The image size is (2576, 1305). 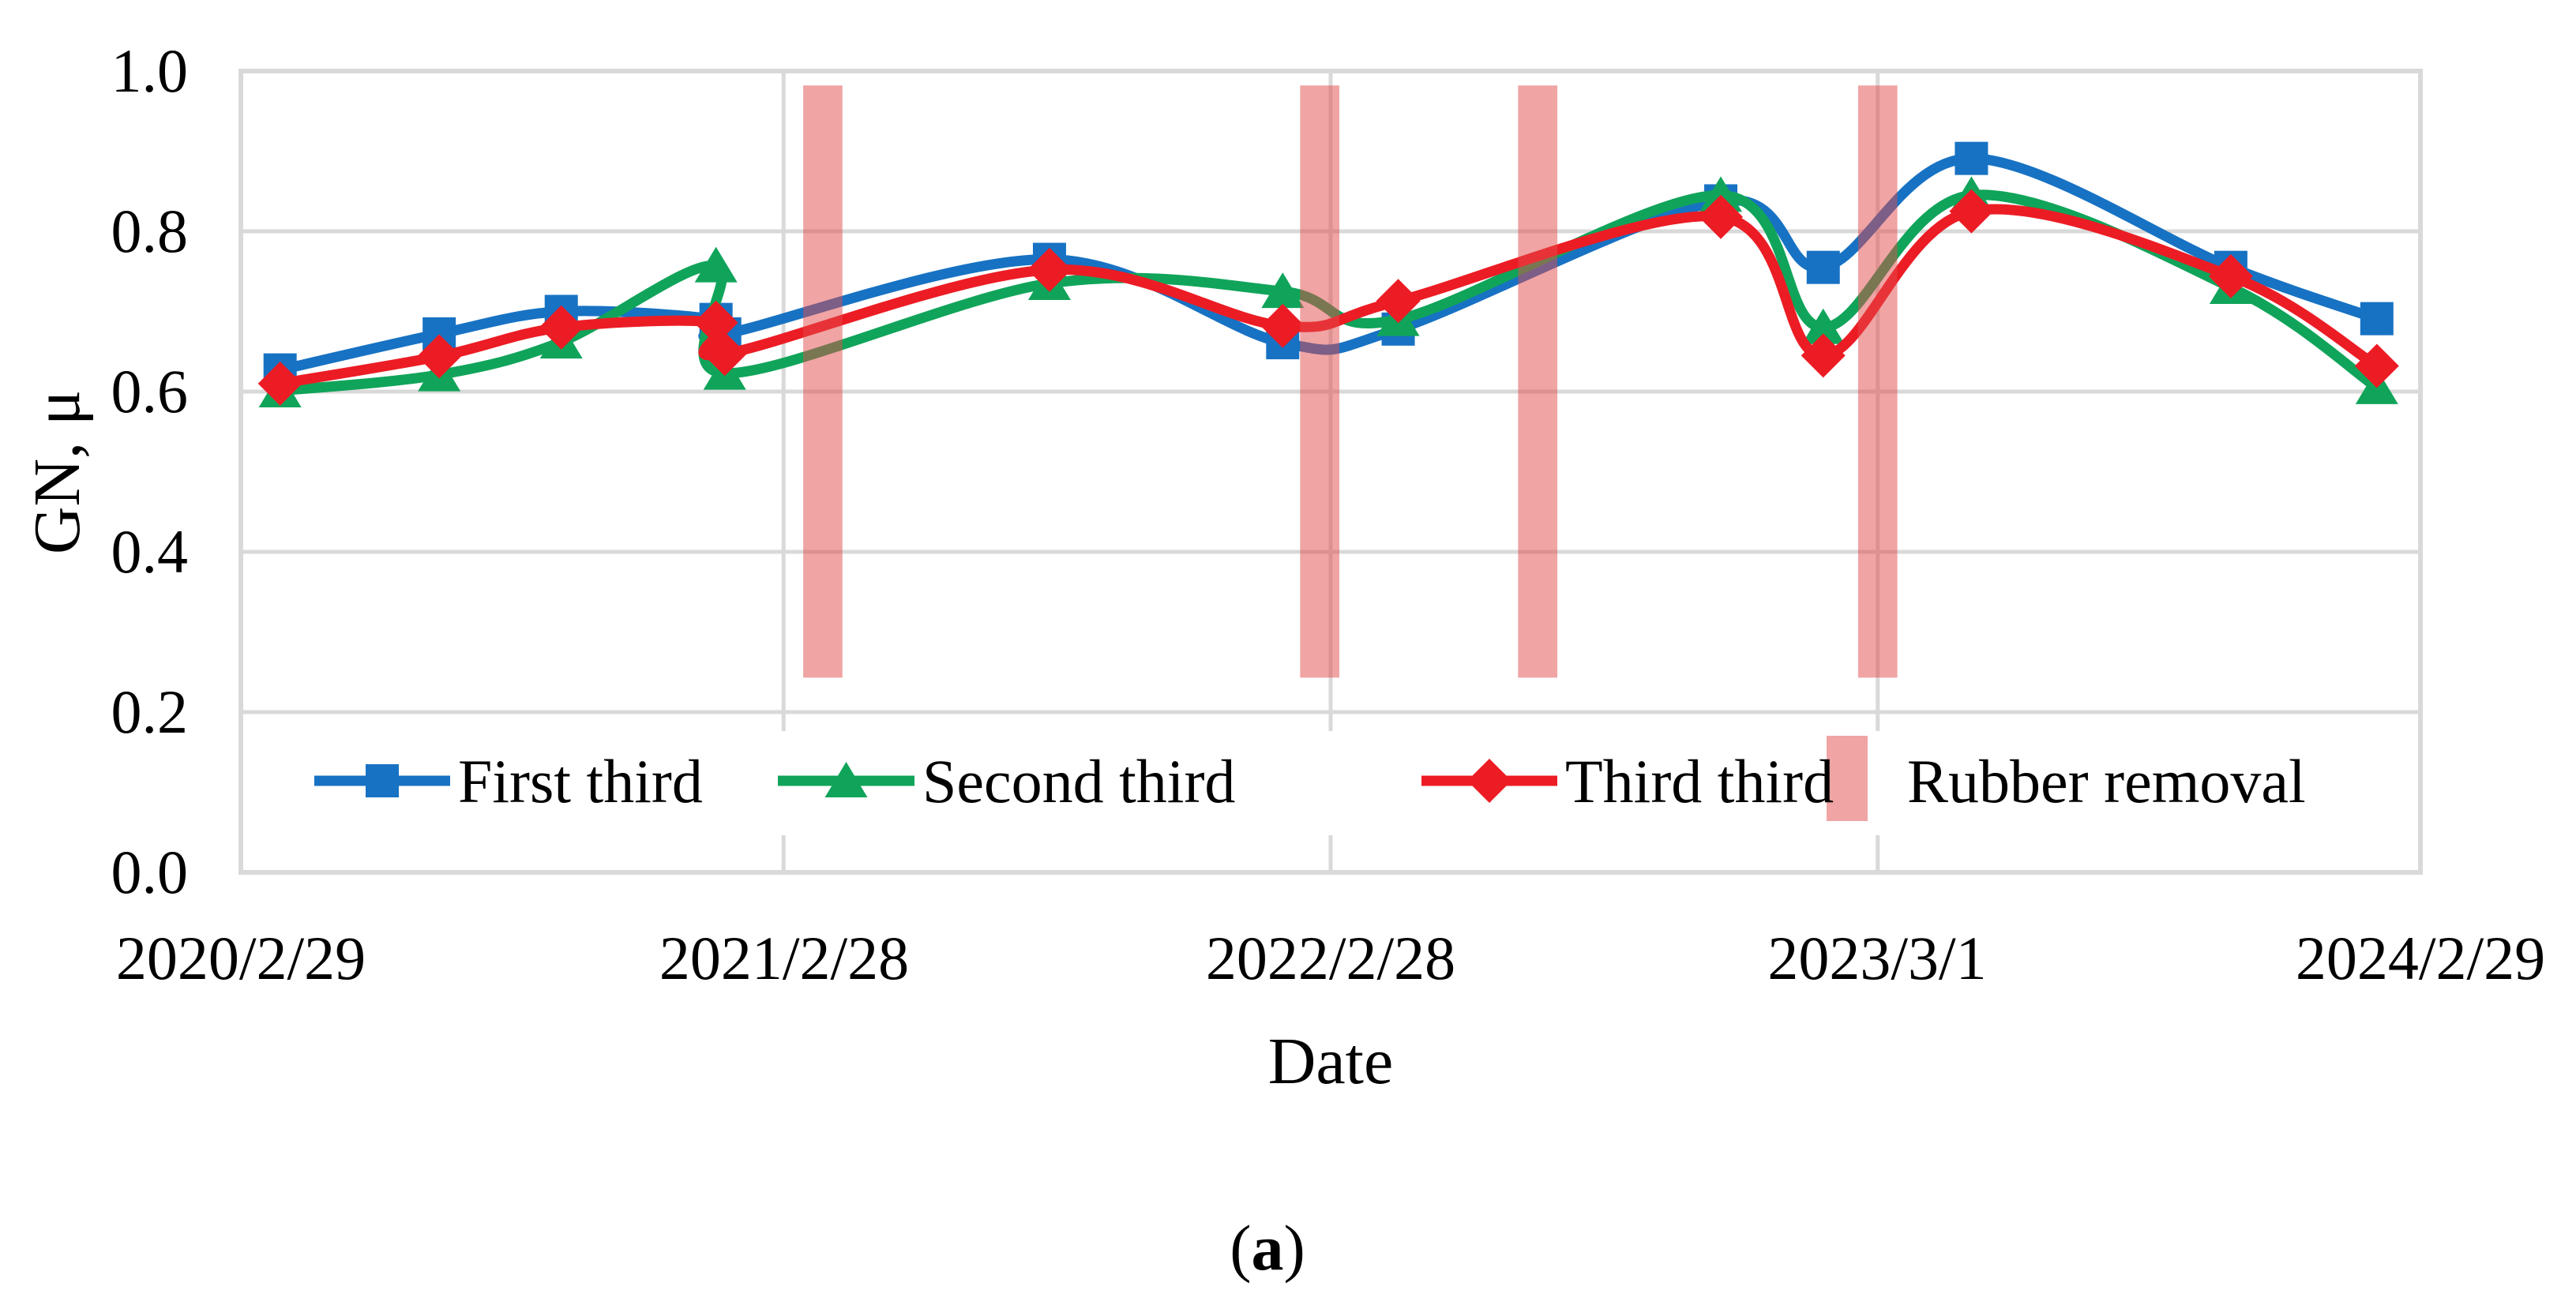 What do you see at coordinates (1330, 958) in the screenshot?
I see `x-tick-2022: 2022/2/28` at bounding box center [1330, 958].